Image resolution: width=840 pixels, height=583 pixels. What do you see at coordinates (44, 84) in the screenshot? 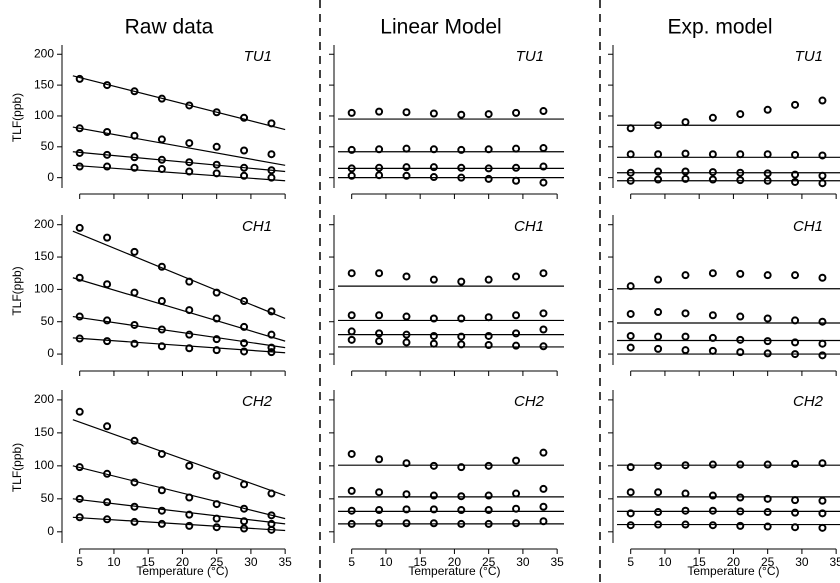
I see `y-tick-label: 150` at bounding box center [44, 84].